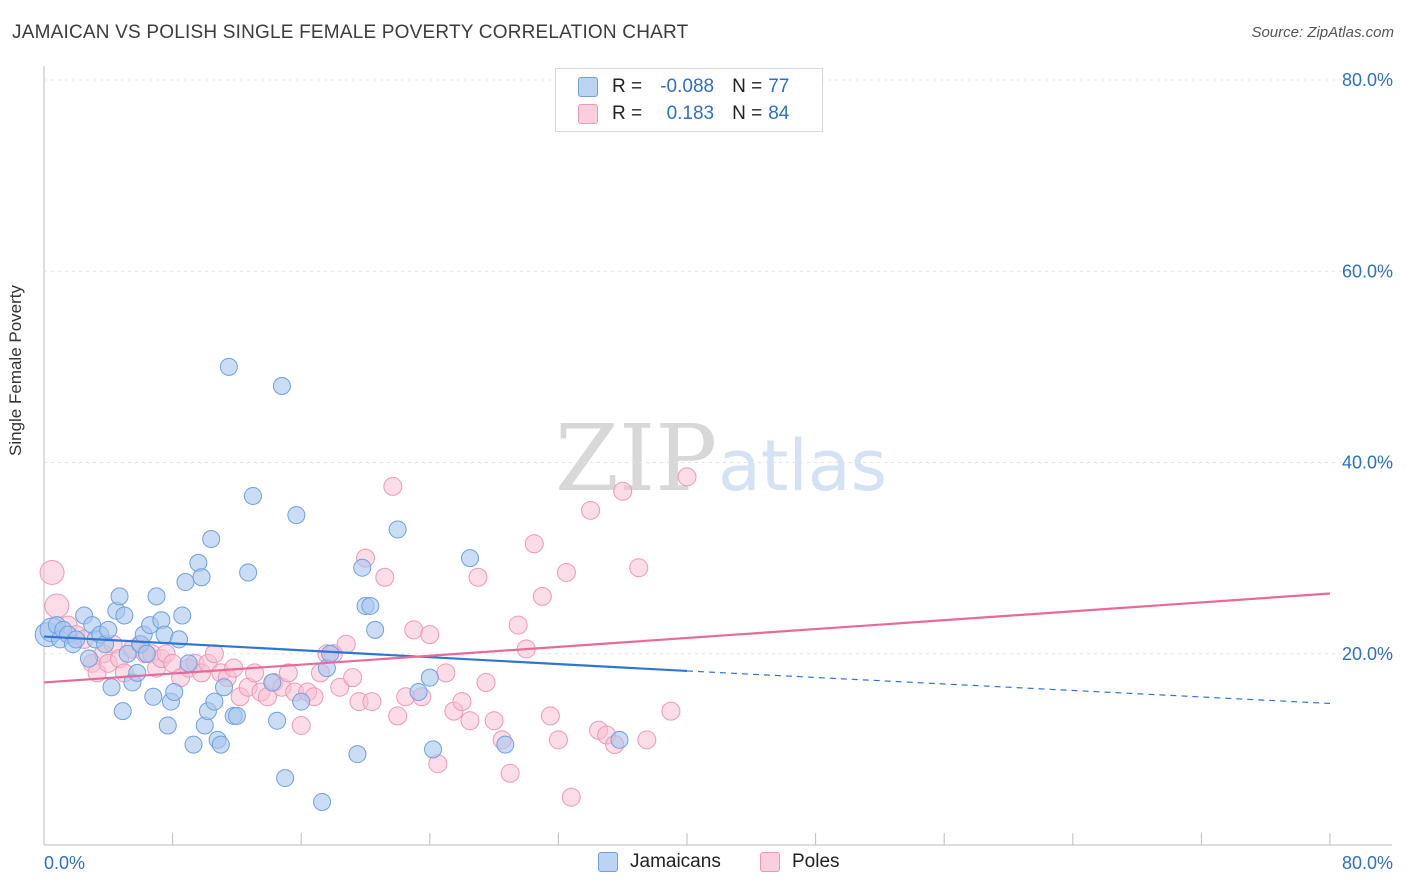 The image size is (1406, 892). I want to click on legend-label-jamaicans: Jamaicans, so click(675, 861).